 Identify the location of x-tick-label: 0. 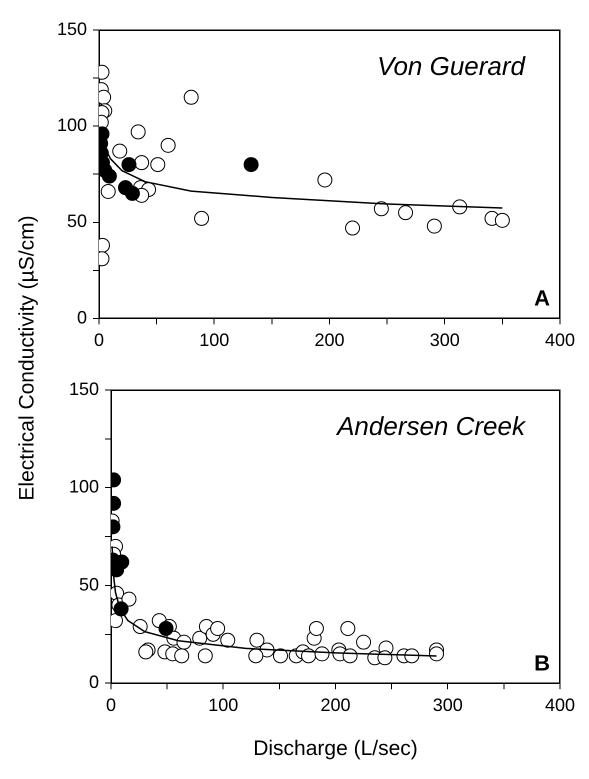
(111, 704).